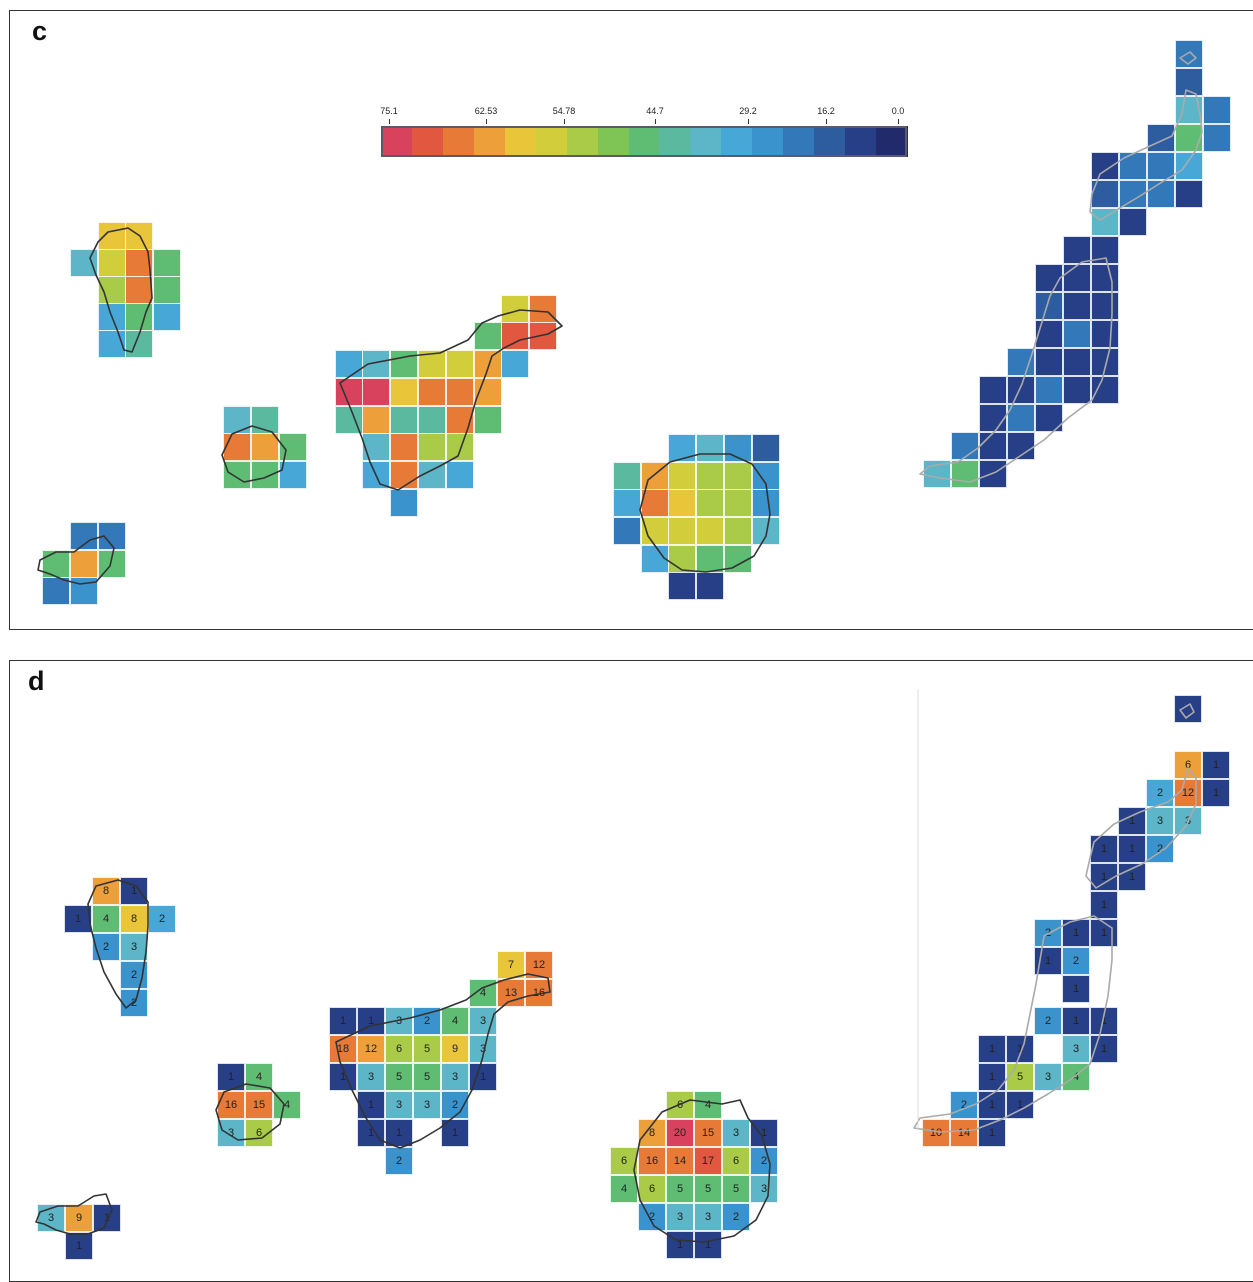  I want to click on la-palma-outline-c, so click(121, 290).